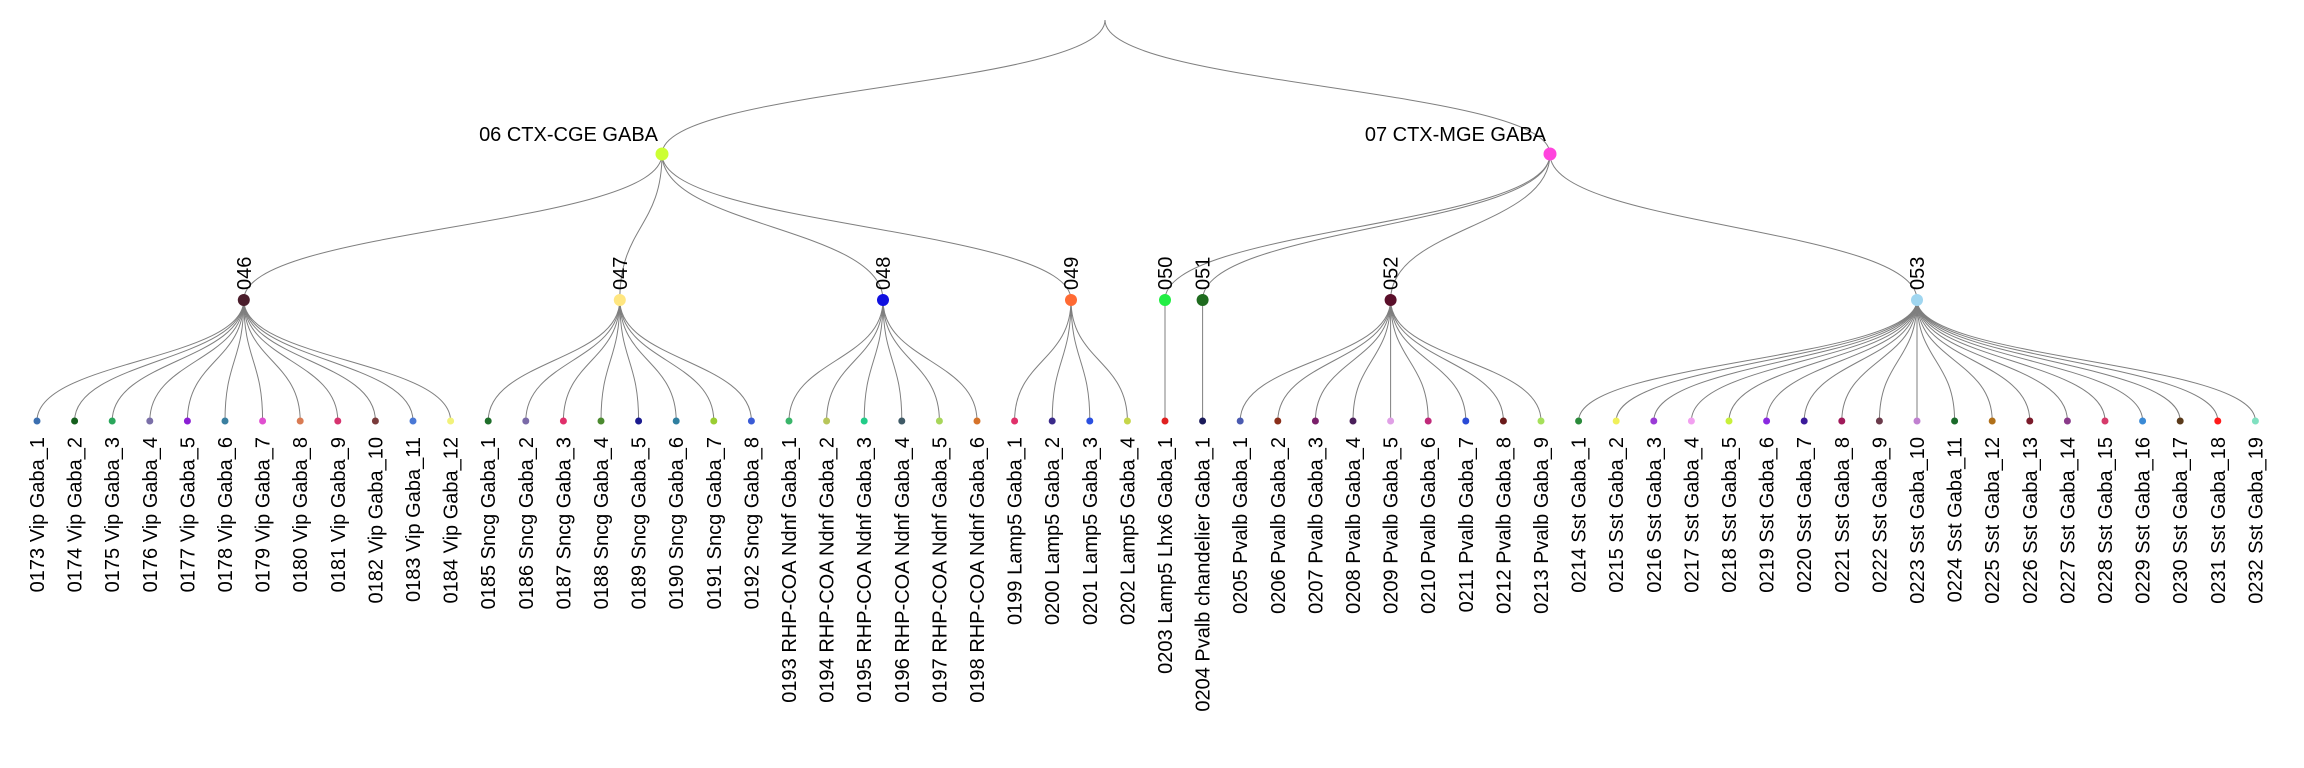 This screenshot has width=2304, height=768. Describe the element at coordinates (1504, 525) in the screenshot. I see `leaf-label: 0212 Pvalb Gaba_8` at that location.